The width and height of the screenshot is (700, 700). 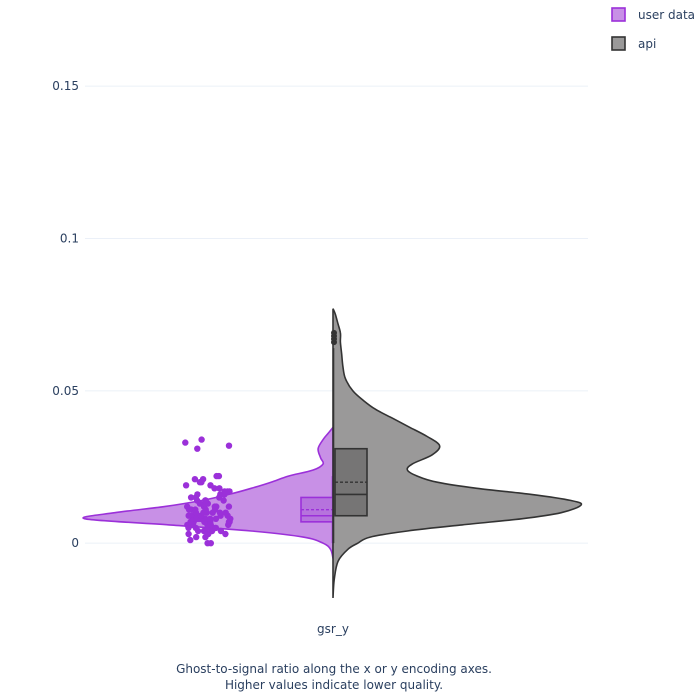 I want to click on y-axis-ticks: 0 0.05 0.1 0.15, so click(x=65, y=314).